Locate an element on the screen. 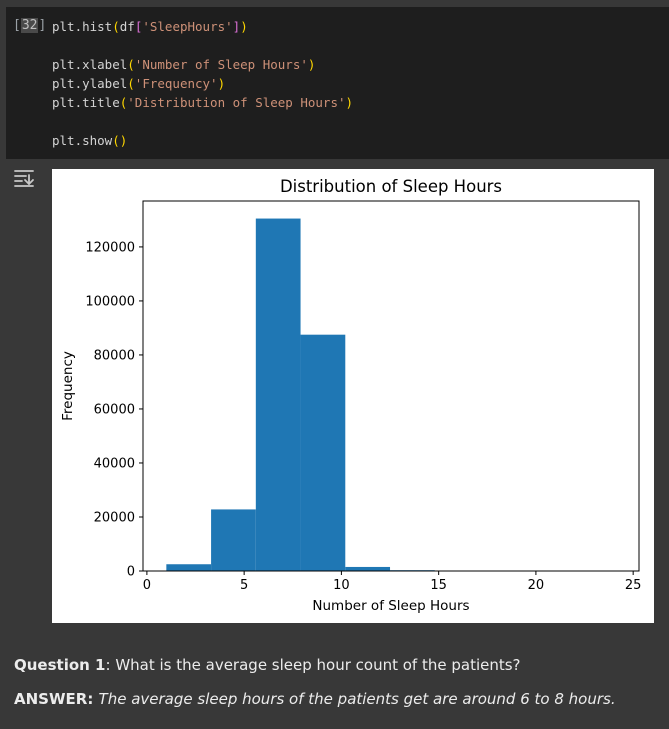 This screenshot has height=729, width=669. code-line: plt.title('Distribution of Sleep Hours') is located at coordinates (203, 102).